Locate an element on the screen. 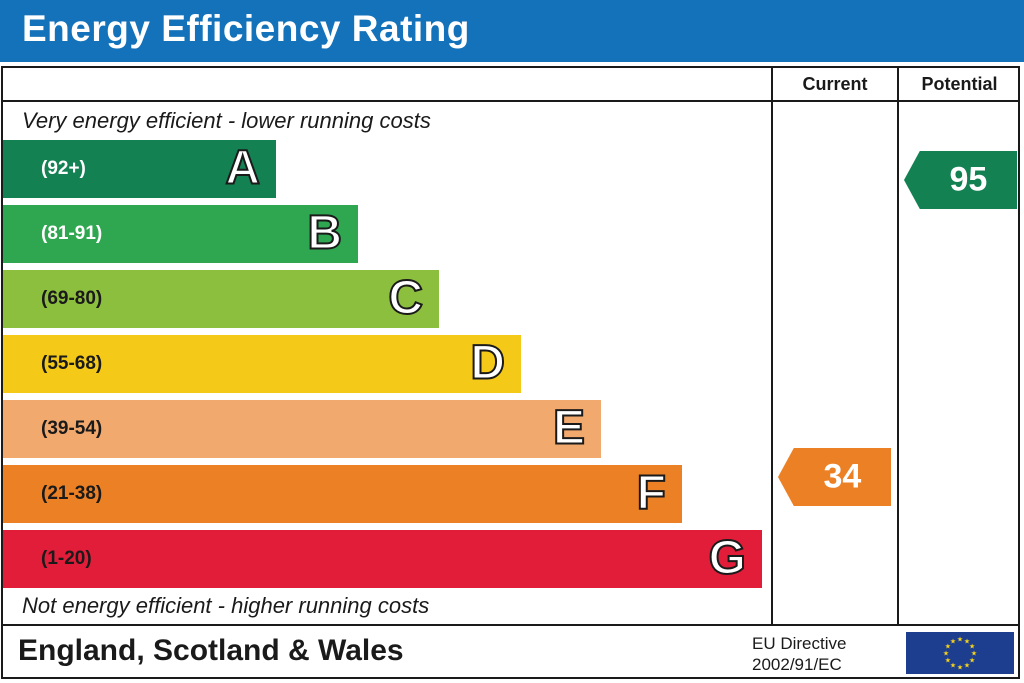 The width and height of the screenshot is (1024, 683). band-a: (92+) A is located at coordinates (139, 169).